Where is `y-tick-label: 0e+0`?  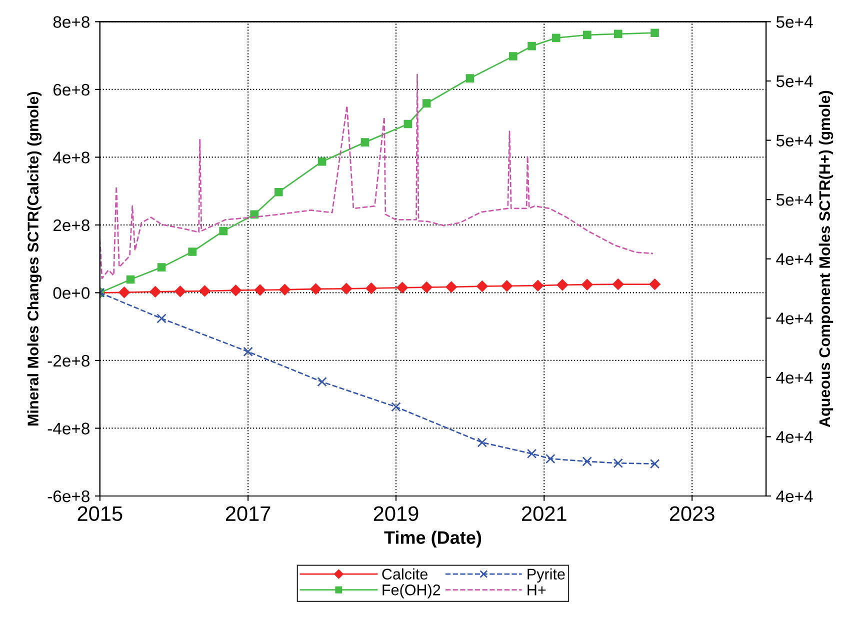
y-tick-label: 0e+0 is located at coordinates (71, 293).